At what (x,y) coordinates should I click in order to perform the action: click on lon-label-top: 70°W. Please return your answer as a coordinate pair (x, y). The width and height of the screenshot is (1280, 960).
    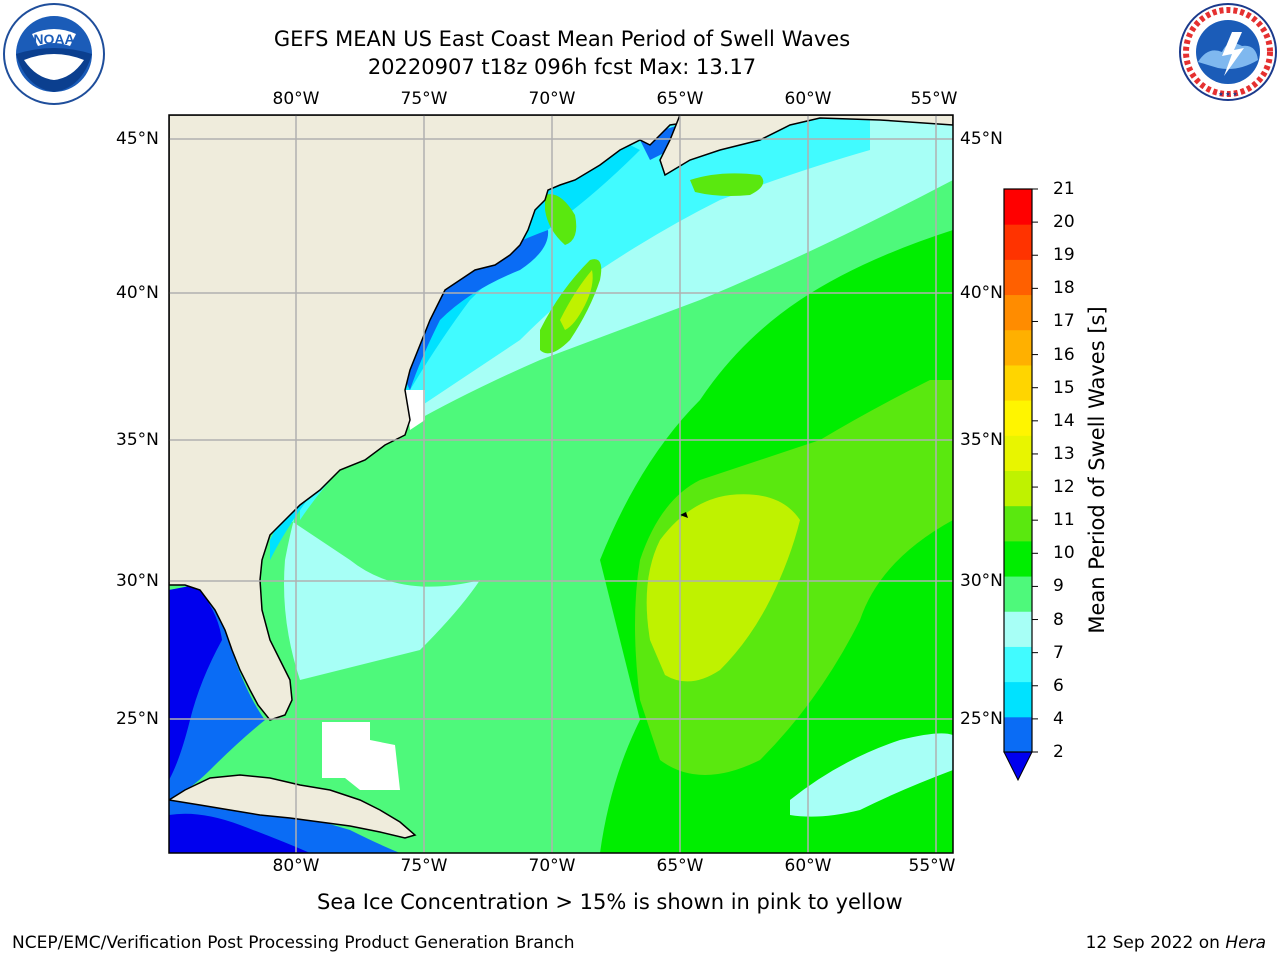
    Looking at the image, I should click on (552, 99).